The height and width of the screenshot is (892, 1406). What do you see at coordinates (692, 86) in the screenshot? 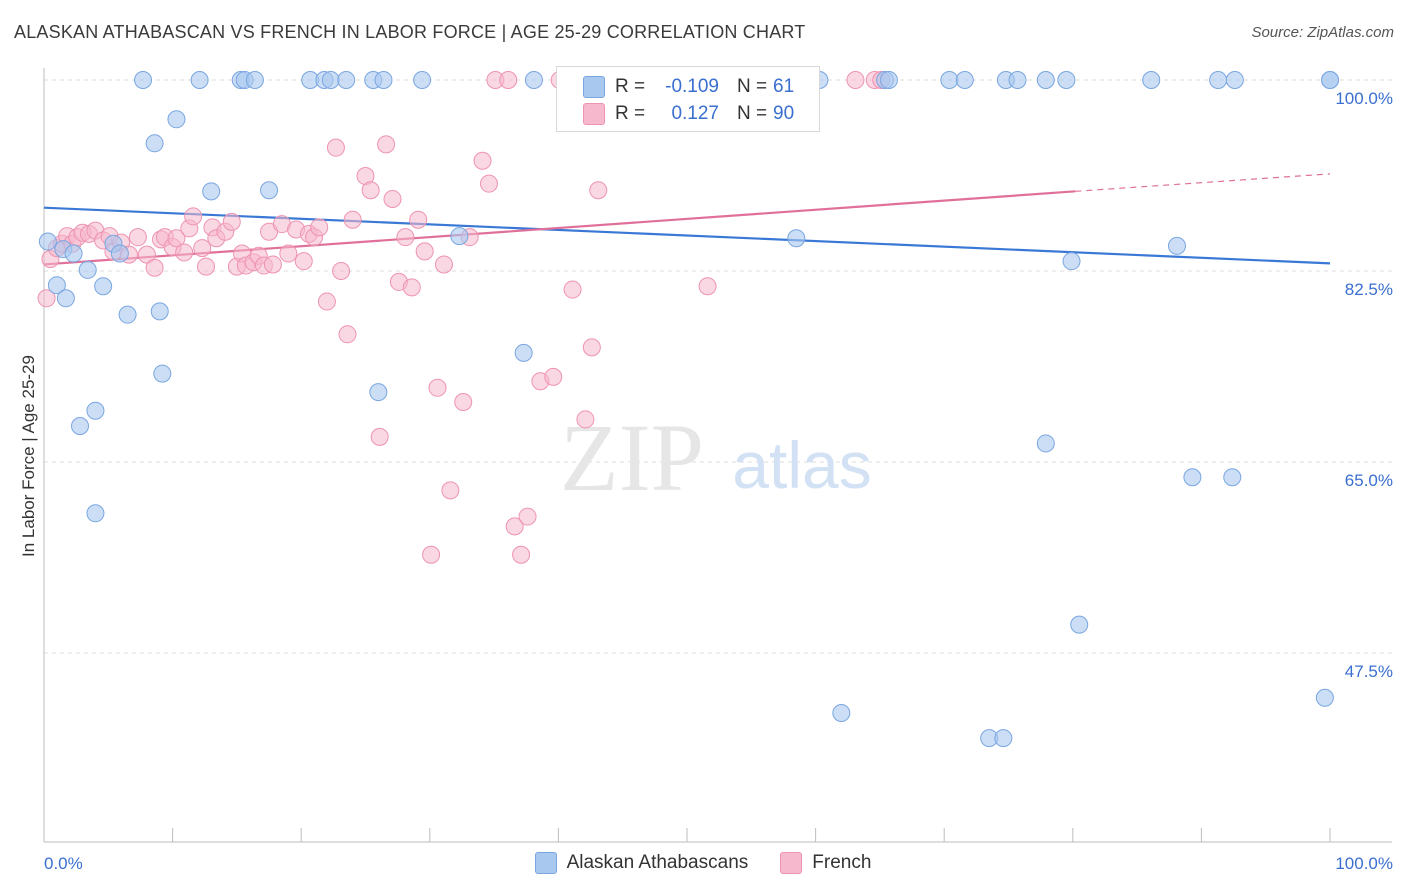
I see `r-value: -0.109` at bounding box center [692, 86].